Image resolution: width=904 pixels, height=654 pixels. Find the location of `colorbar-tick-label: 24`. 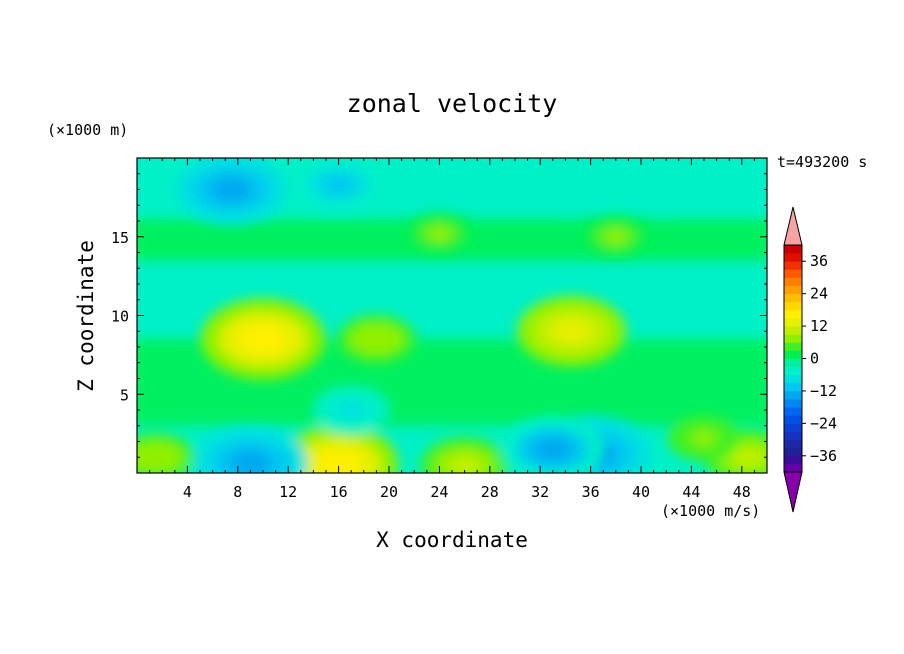

colorbar-tick-label: 24 is located at coordinates (819, 294).